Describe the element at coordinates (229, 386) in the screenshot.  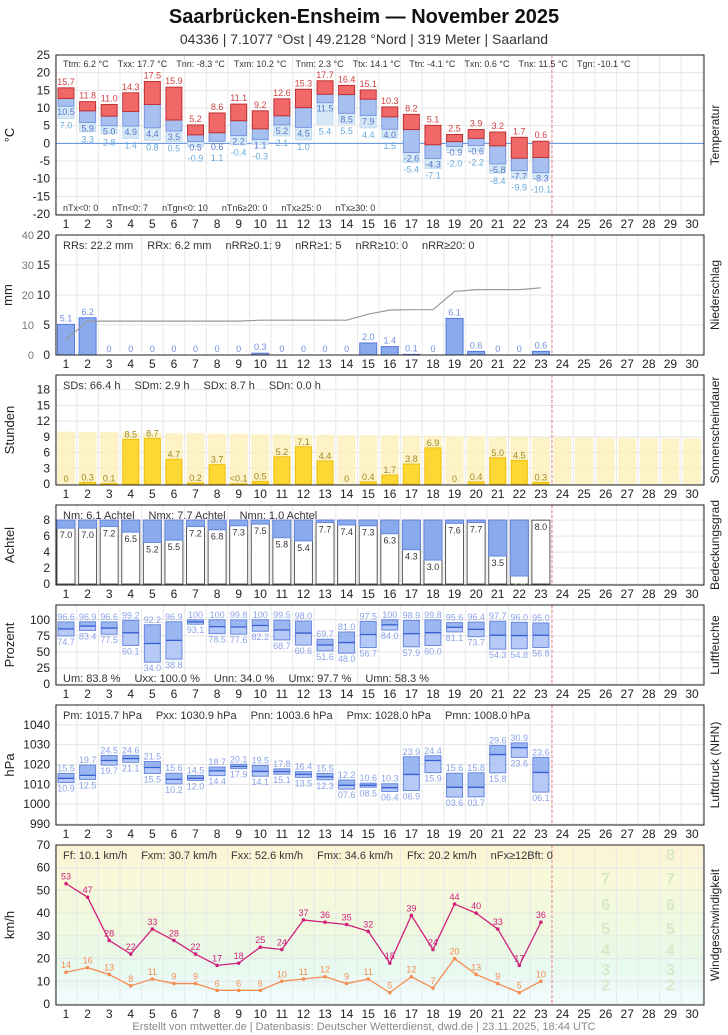
I see `stat-sdx: SDx: 8.7 h` at that location.